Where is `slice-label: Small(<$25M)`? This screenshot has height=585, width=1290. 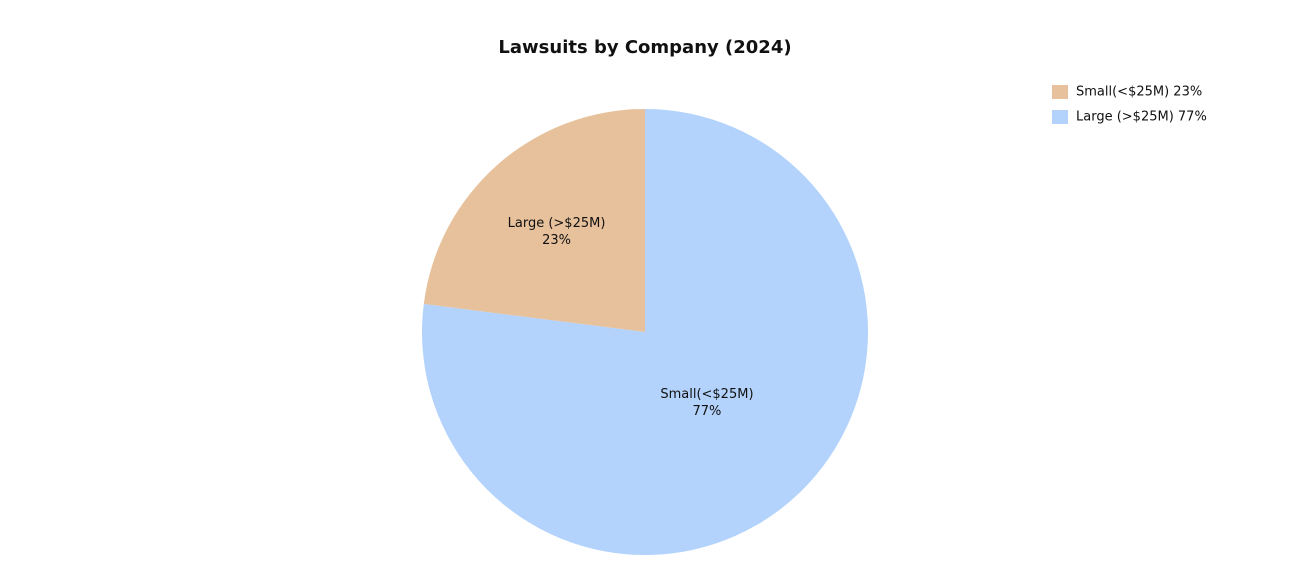 slice-label: Small(<$25M) is located at coordinates (706, 394).